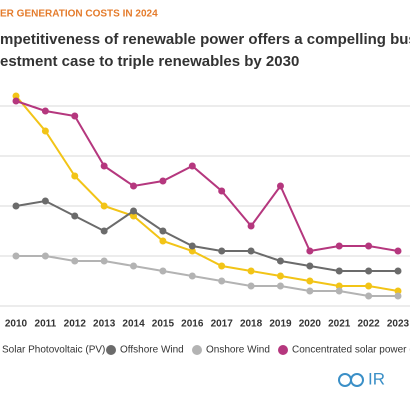 The height and width of the screenshot is (400, 410). Describe the element at coordinates (251, 324) in the screenshot. I see `x-tick-label: 2018` at that location.